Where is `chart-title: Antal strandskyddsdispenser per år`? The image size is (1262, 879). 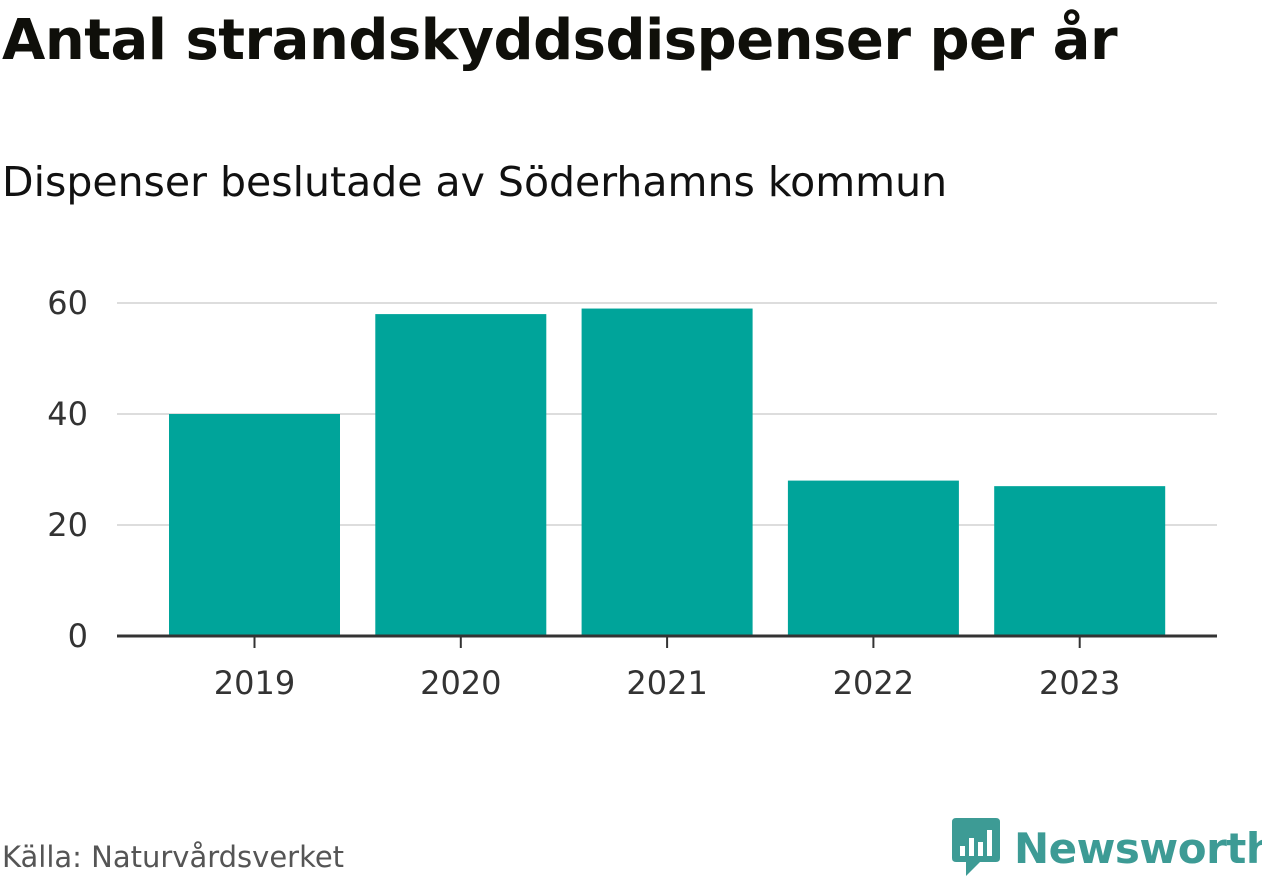 chart-title: Antal strandskyddsdispenser per år is located at coordinates (560, 40).